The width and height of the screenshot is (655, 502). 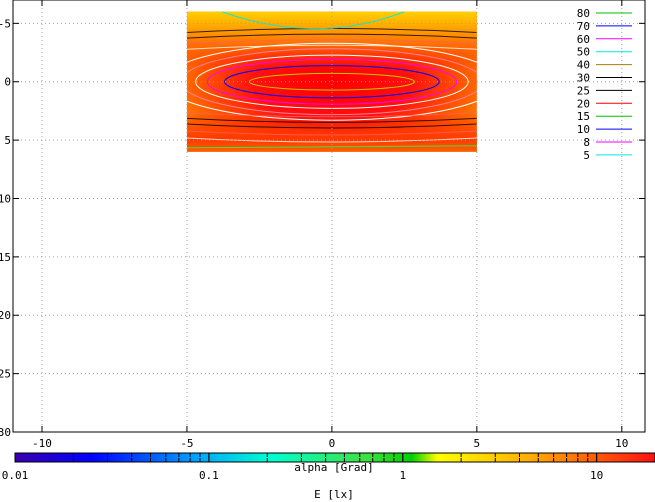 What do you see at coordinates (583, 65) in the screenshot?
I see `legend-label: 40` at bounding box center [583, 65].